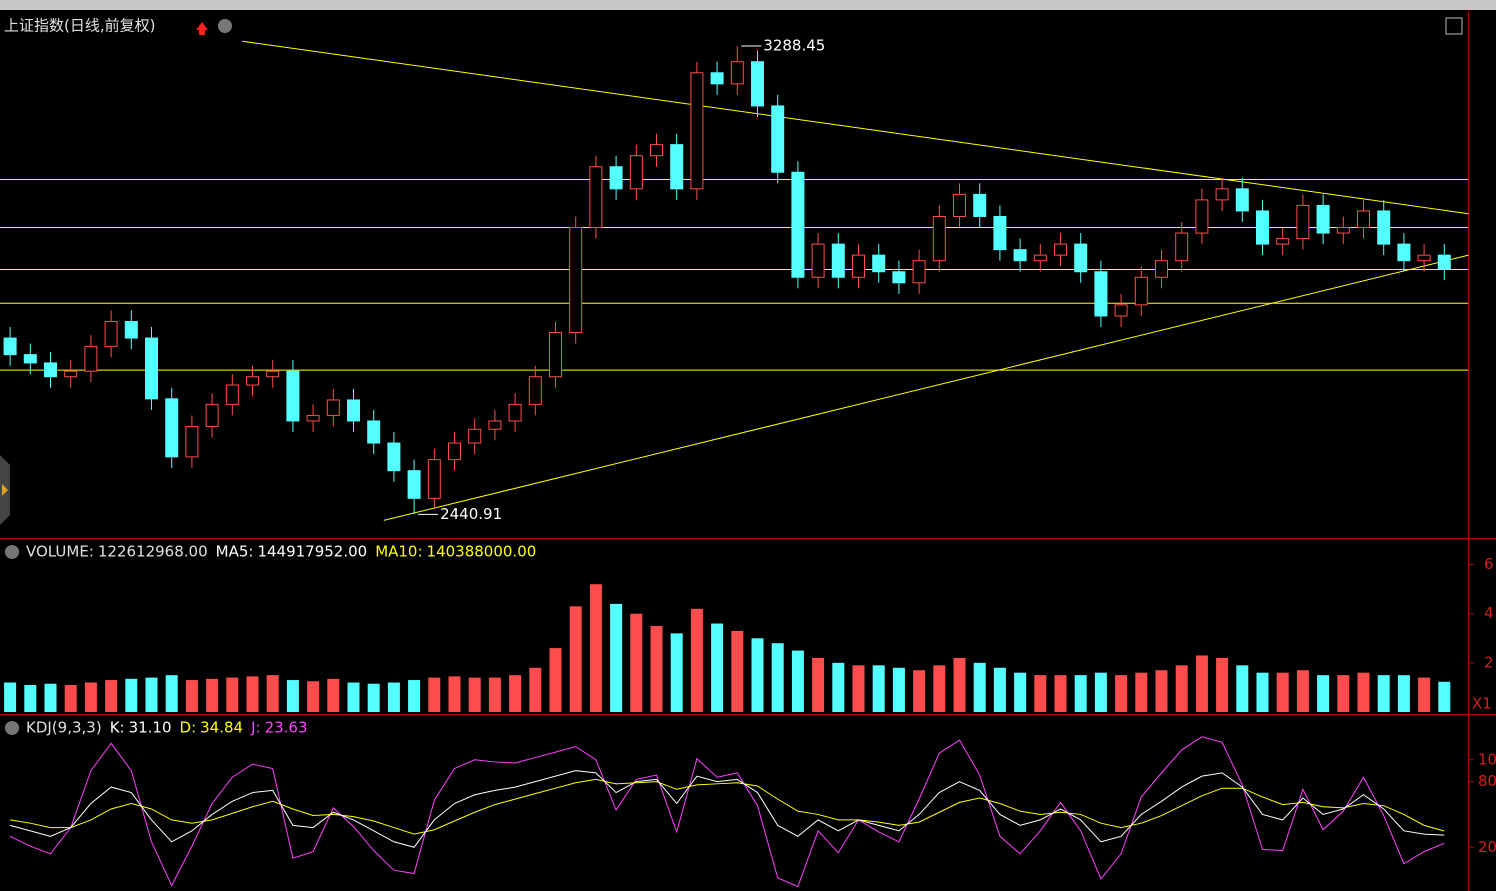 The image size is (1496, 891). Describe the element at coordinates (482, 552) in the screenshot. I see `legend-value: 140388000.00` at that location.